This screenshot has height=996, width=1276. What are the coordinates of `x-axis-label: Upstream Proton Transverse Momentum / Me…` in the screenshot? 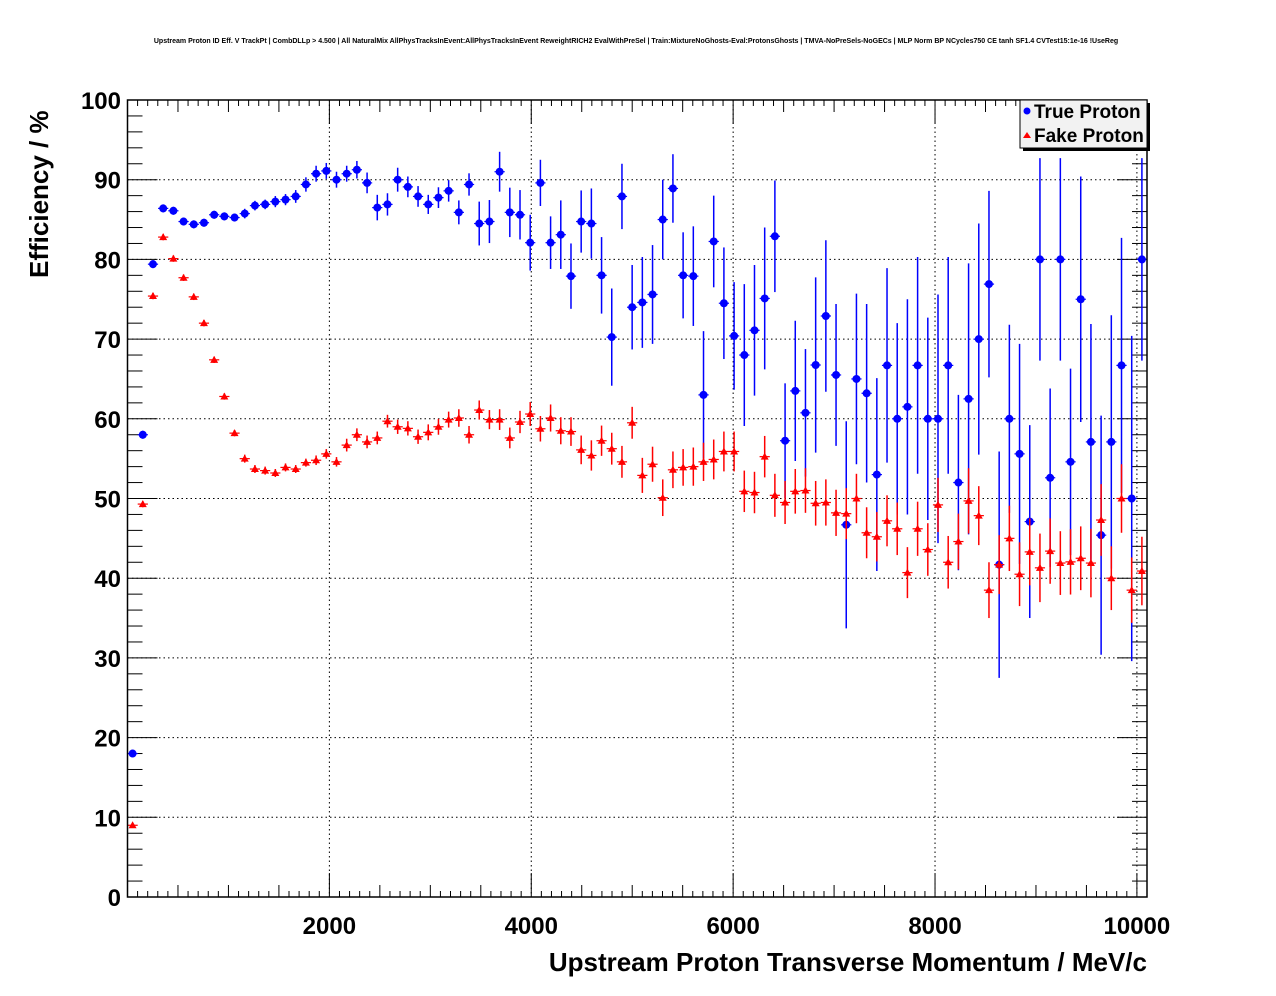 It's located at (848, 962).